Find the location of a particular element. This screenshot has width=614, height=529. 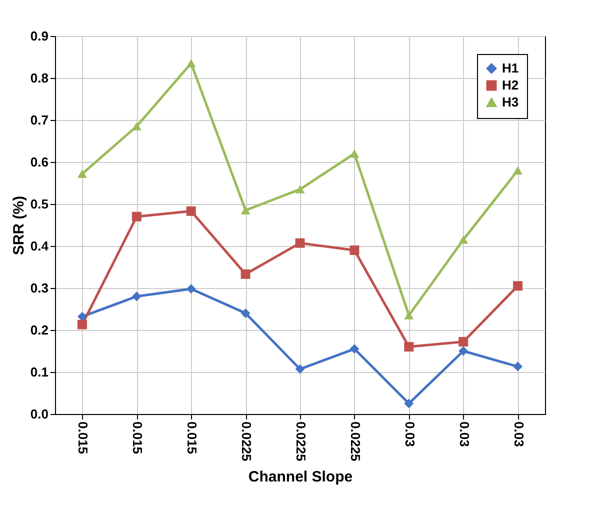

y-tick-label: 0.9 is located at coordinates (39, 36).